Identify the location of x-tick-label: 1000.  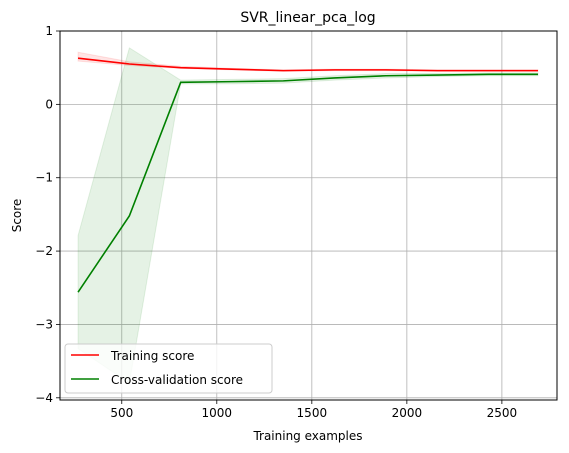
(217, 413).